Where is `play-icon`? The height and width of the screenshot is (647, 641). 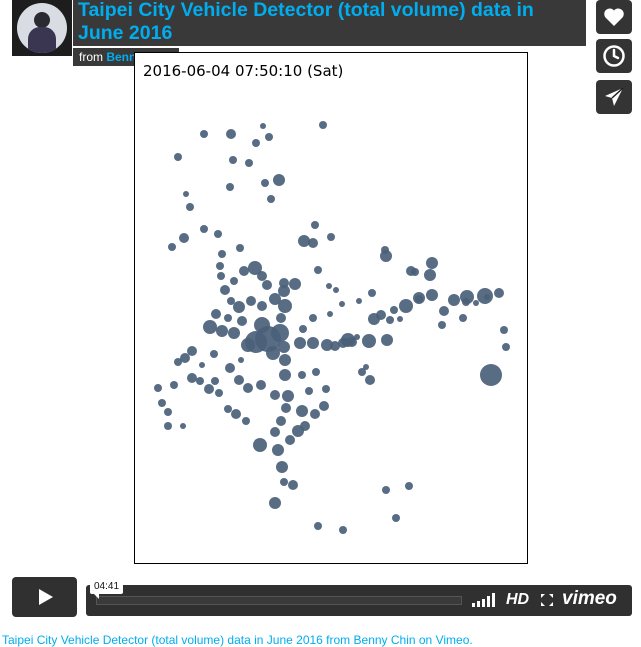 play-icon is located at coordinates (45, 597).